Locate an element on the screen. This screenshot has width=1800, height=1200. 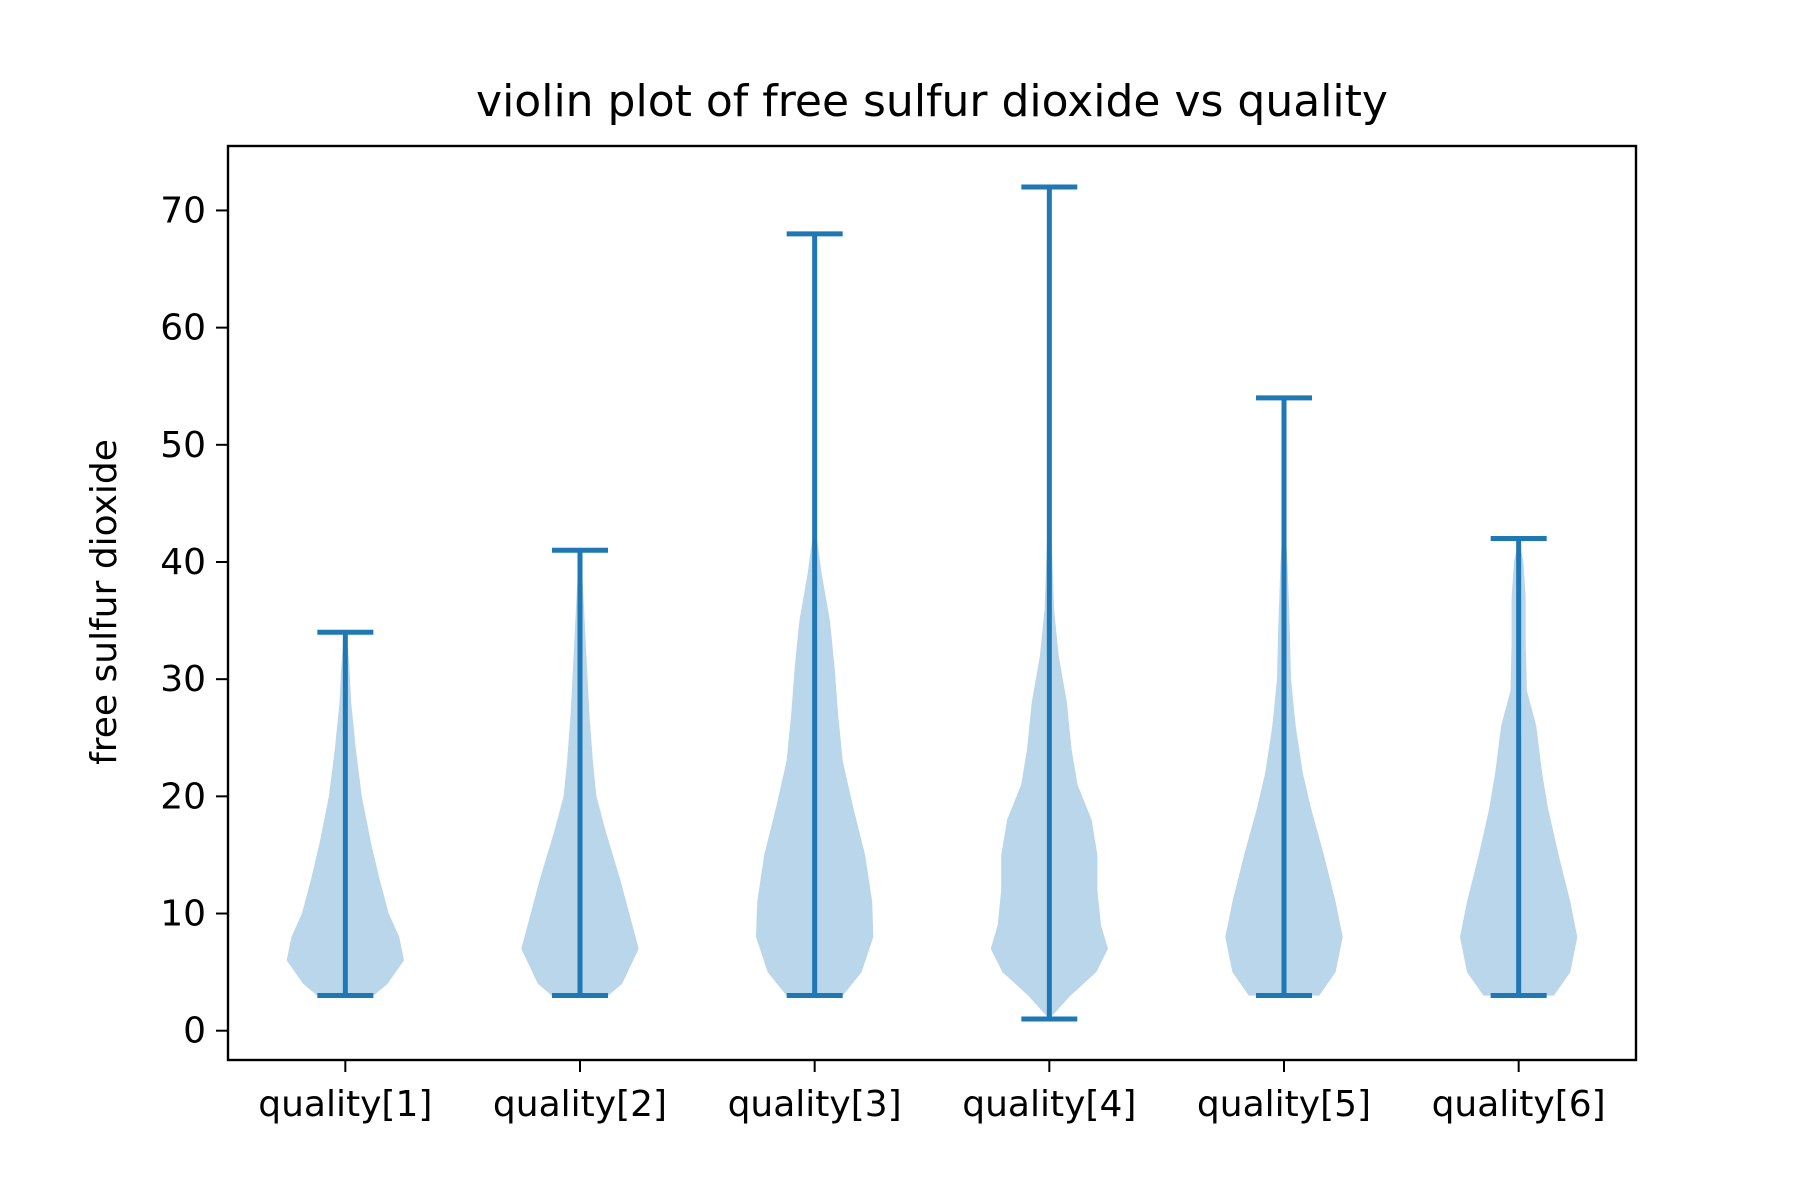
y-tick-label: 0 is located at coordinates (194, 1031).